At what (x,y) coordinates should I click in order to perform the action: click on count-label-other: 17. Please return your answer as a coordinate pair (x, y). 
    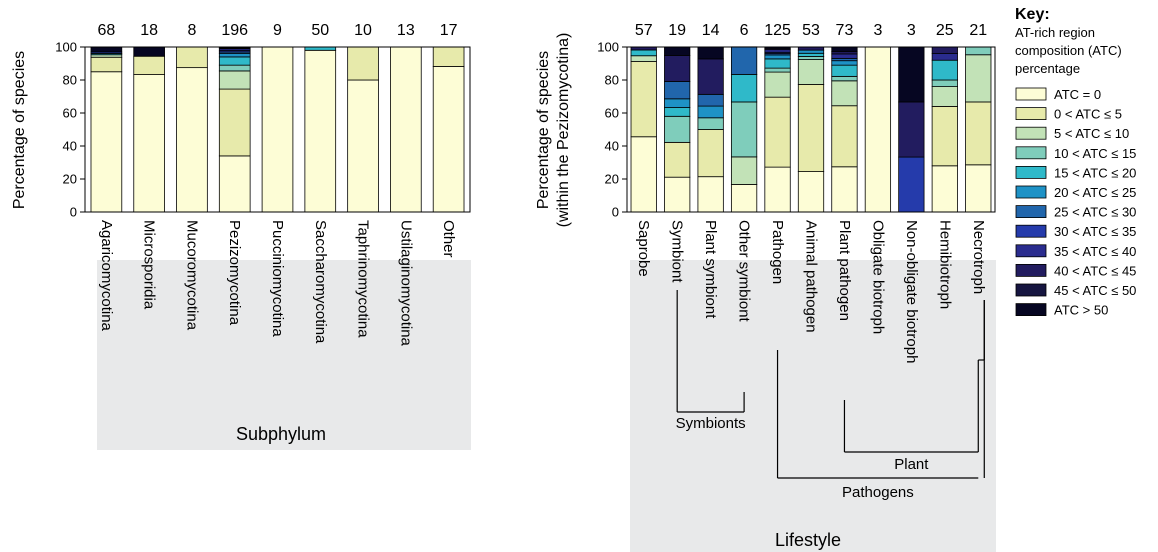
    Looking at the image, I should click on (449, 30).